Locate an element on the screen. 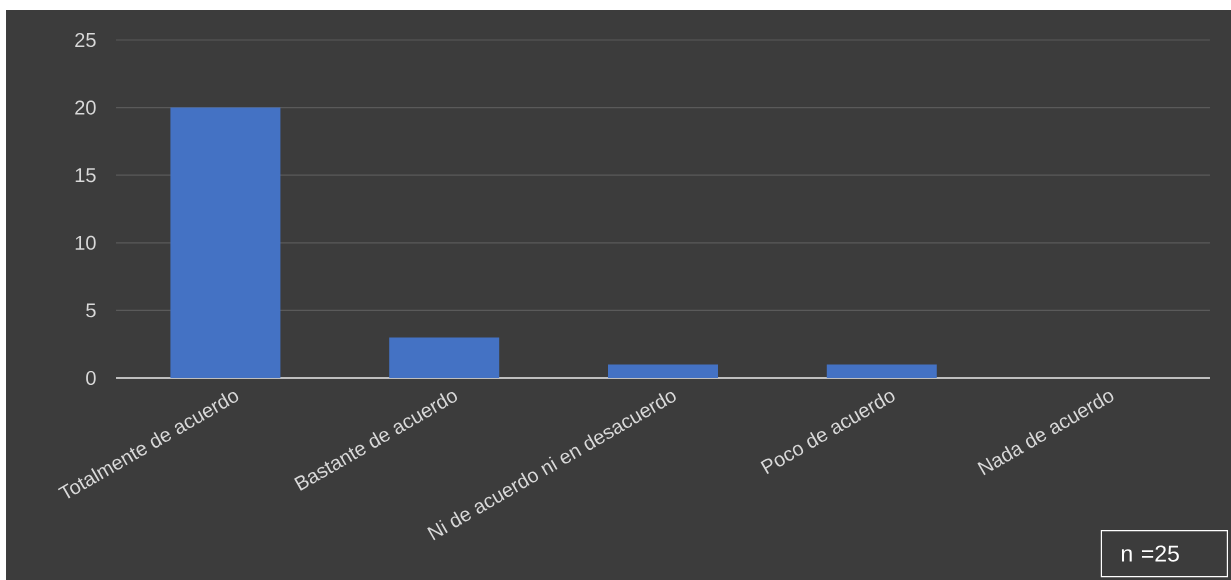  y-tick-label: 0 is located at coordinates (91, 378).